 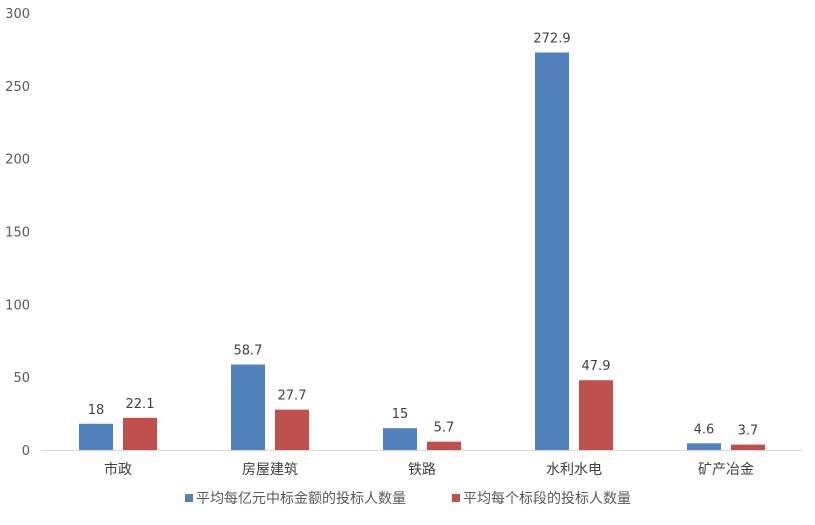 What do you see at coordinates (118, 469) in the screenshot?
I see `x-category-label: 市政` at bounding box center [118, 469].